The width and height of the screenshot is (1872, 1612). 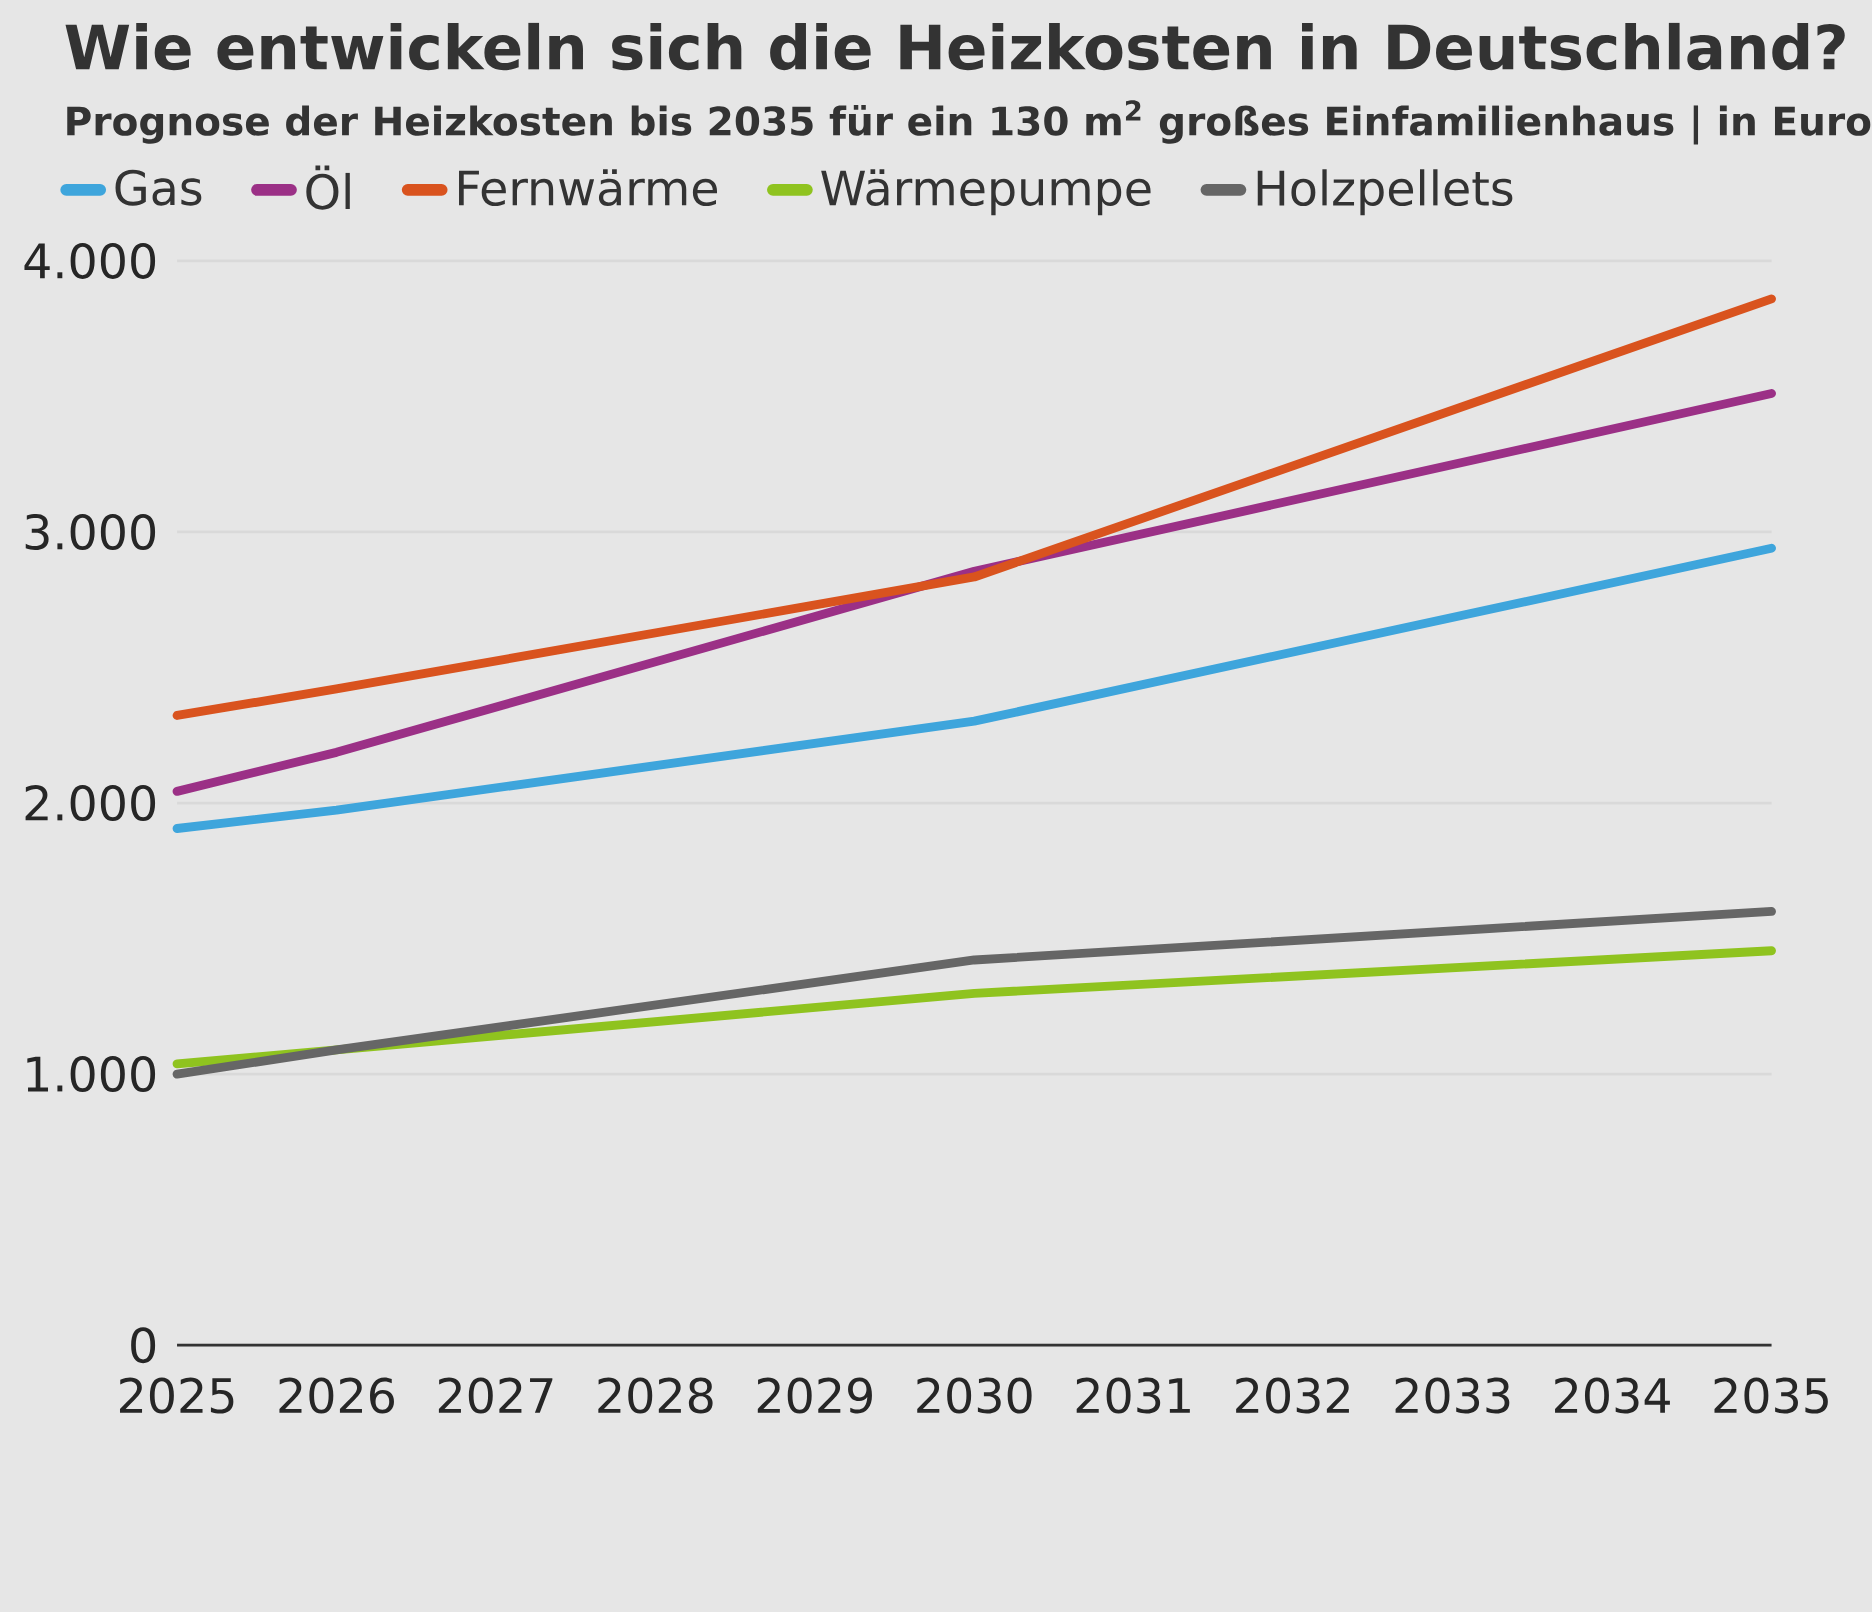 What do you see at coordinates (955, 46) in the screenshot?
I see `chart-title: Wie entwickeln sich die Heizkosten in Deutschland?` at bounding box center [955, 46].